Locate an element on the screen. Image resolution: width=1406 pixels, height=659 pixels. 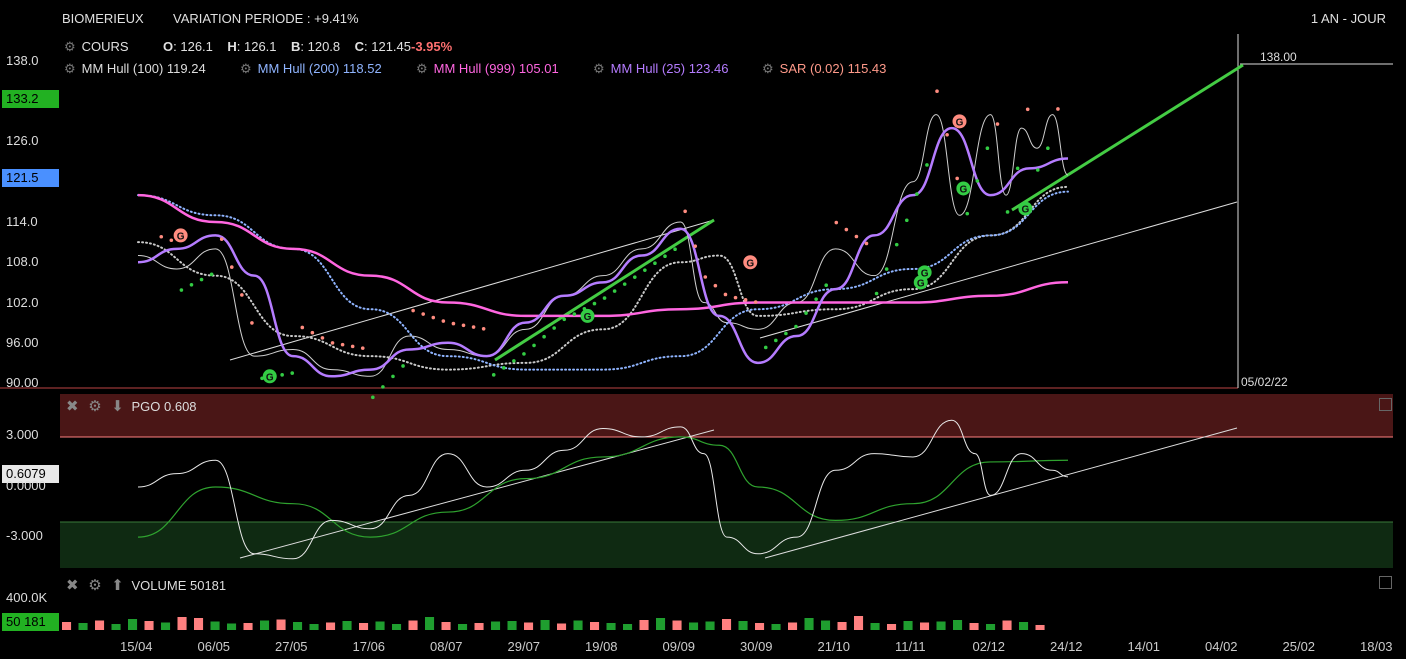
arrow-up-icon: ⬆ is located at coordinates (117, 585).